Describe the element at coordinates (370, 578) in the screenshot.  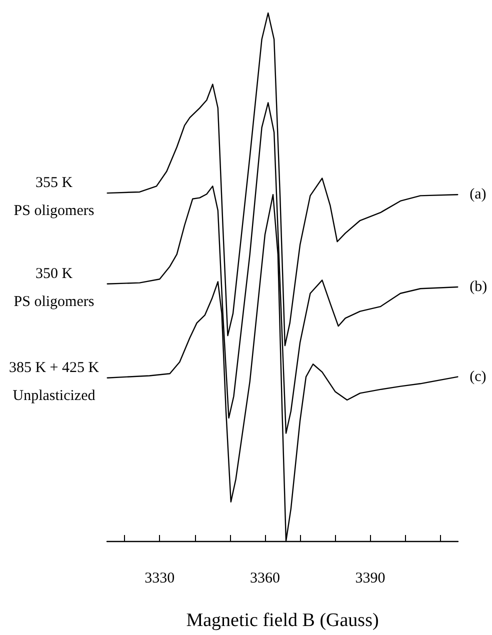
I see `x-tick-label: 3390` at that location.